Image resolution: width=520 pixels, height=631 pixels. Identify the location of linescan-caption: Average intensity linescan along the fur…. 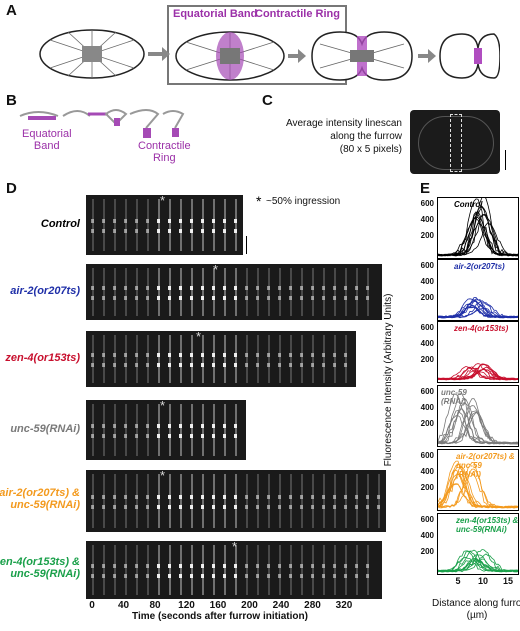
(344, 136).